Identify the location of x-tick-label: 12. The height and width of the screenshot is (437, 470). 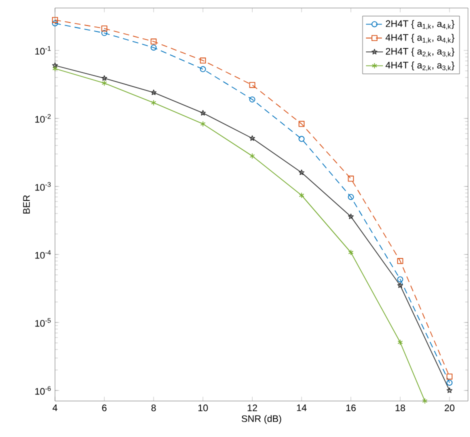
(253, 408).